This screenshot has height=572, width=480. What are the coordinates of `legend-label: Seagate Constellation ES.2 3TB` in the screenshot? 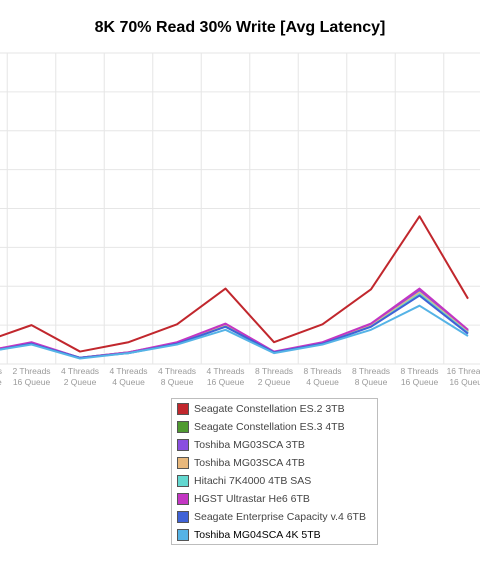 It's located at (269, 409).